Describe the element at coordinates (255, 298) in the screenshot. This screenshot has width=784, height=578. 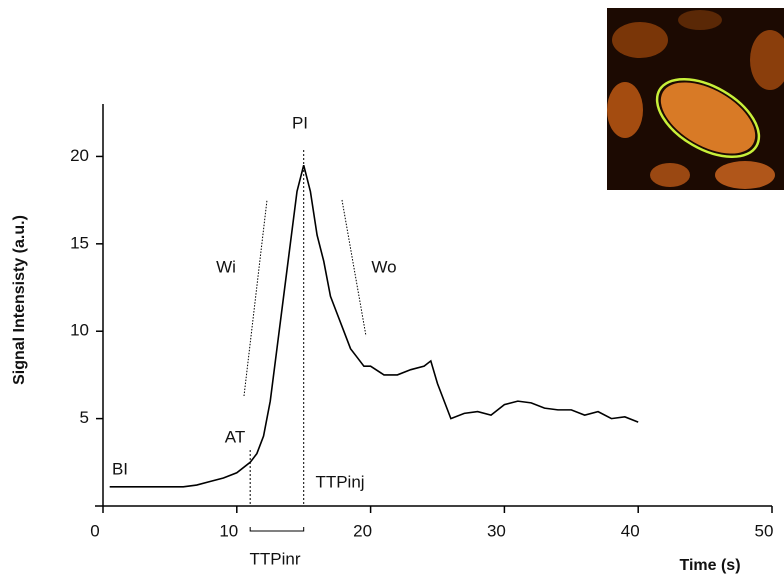
I see `wash-in-line` at that location.